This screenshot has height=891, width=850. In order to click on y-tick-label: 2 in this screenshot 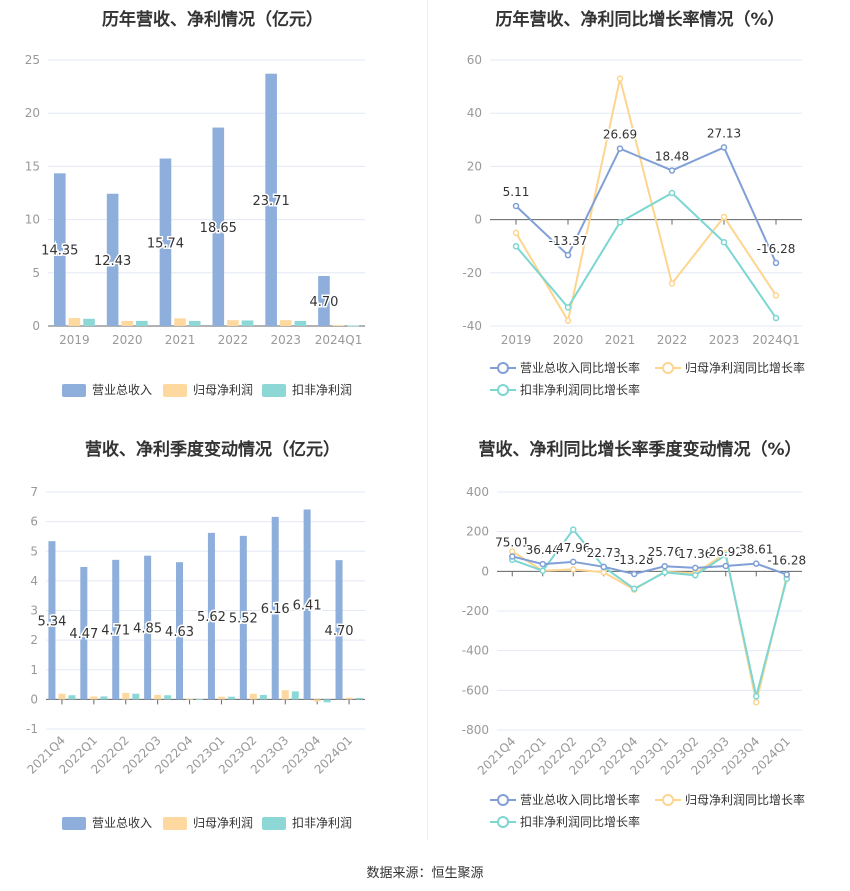, I will do `click(34, 640)`.